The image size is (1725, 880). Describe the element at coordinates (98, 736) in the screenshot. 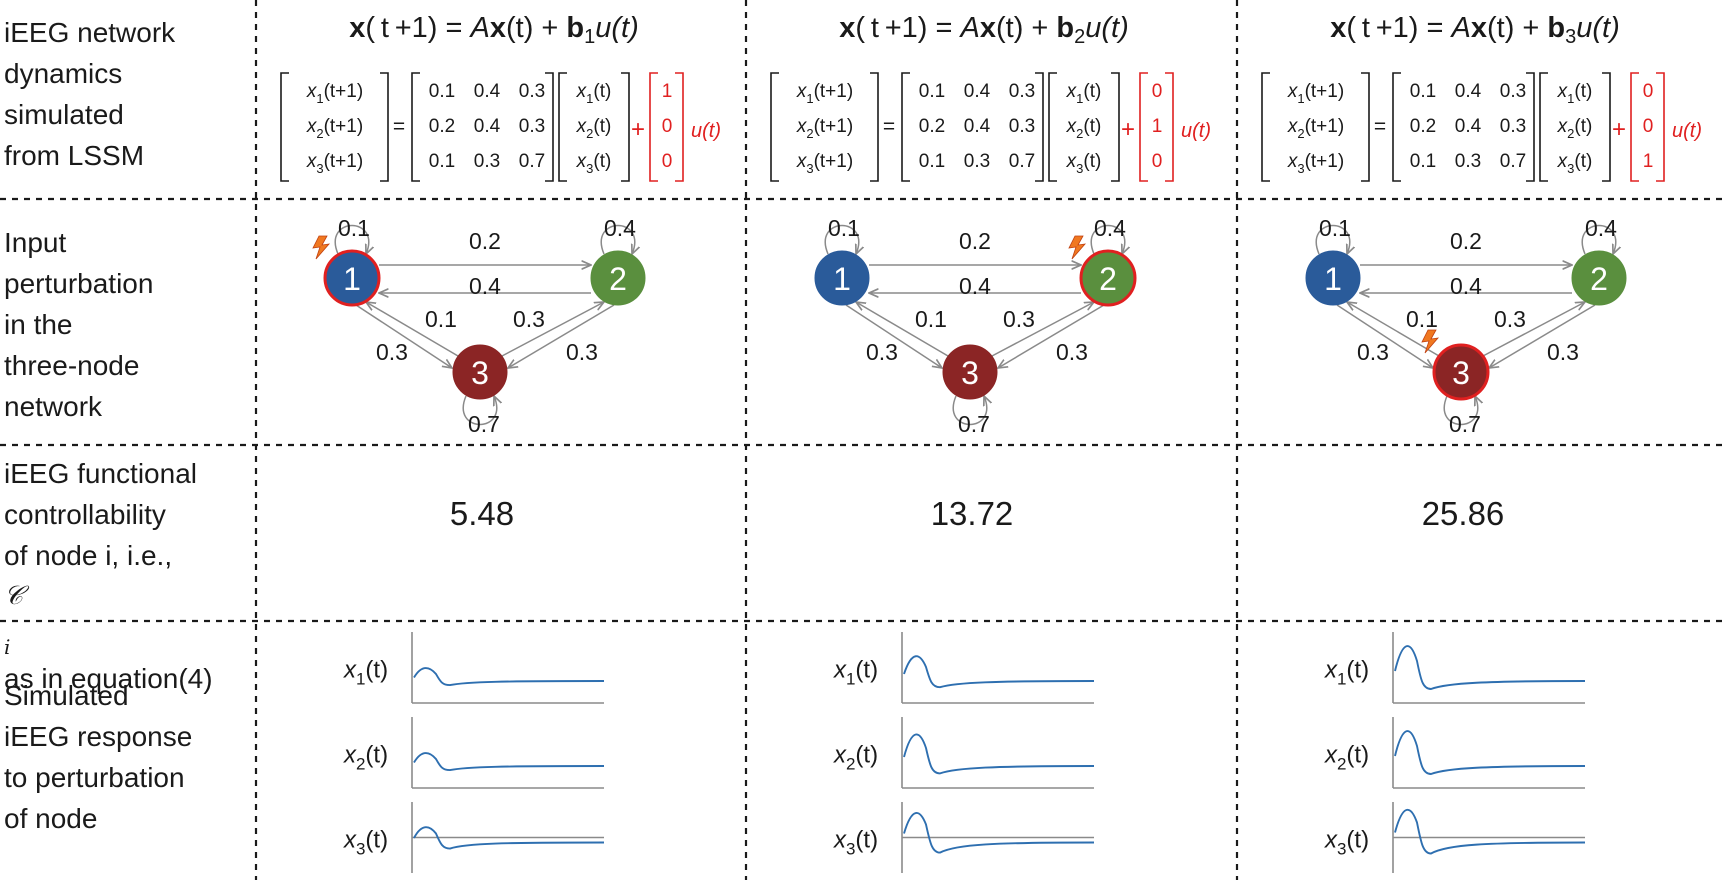

I see `row-label-line: iEEG response` at that location.